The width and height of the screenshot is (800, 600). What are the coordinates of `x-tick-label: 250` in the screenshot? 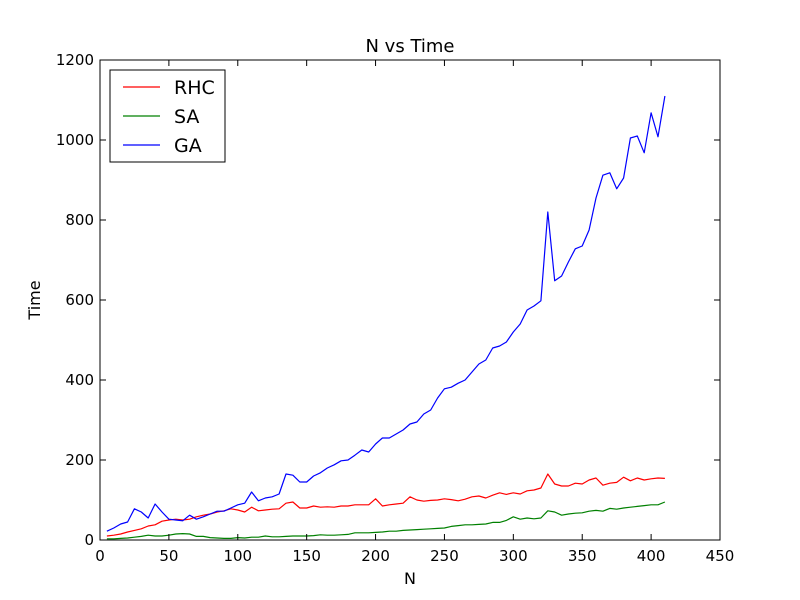 It's located at (444, 556).